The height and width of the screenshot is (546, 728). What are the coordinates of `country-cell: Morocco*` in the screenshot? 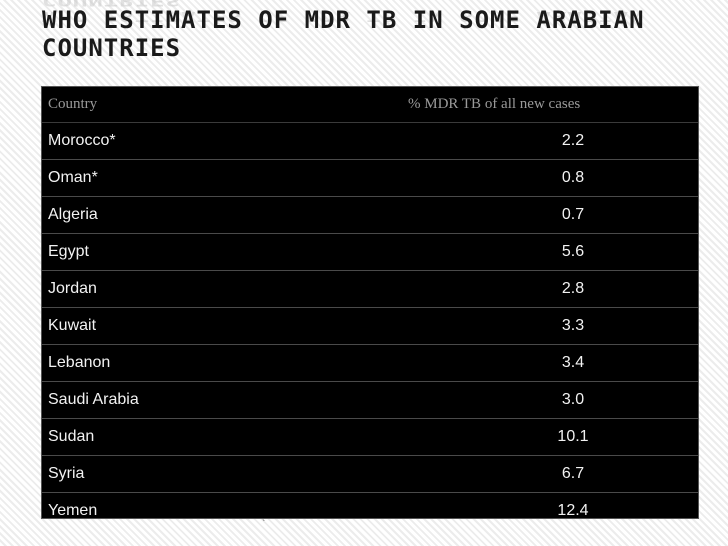 It's located at (82, 140).